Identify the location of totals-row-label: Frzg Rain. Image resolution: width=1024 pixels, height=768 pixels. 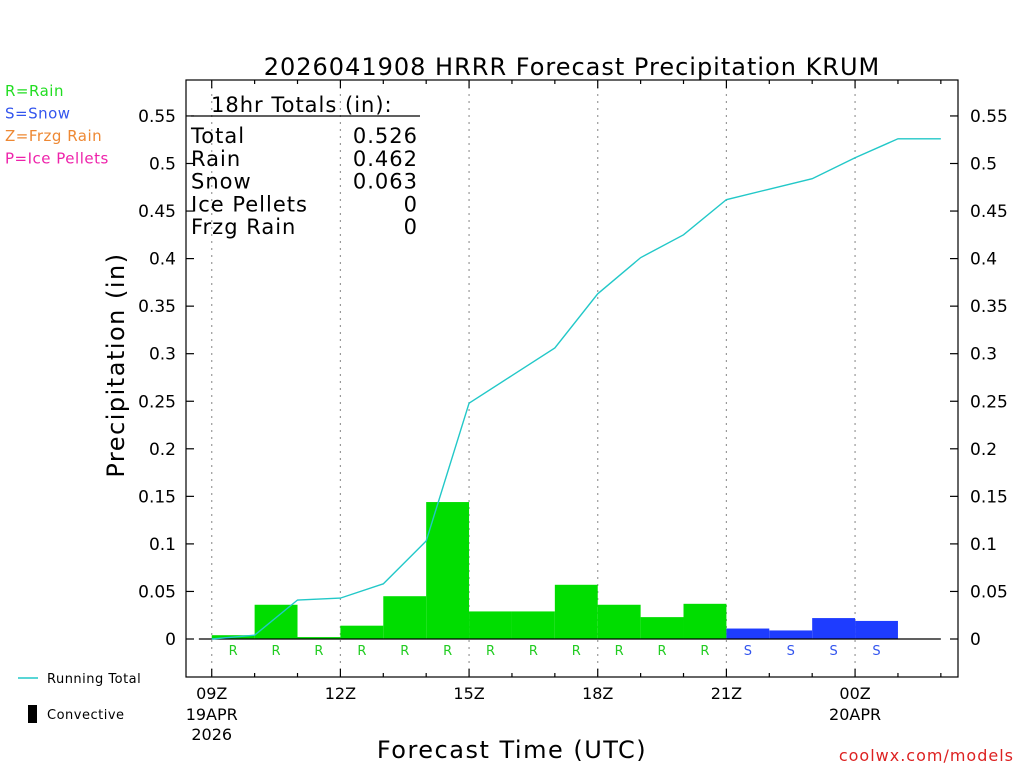
(243, 227).